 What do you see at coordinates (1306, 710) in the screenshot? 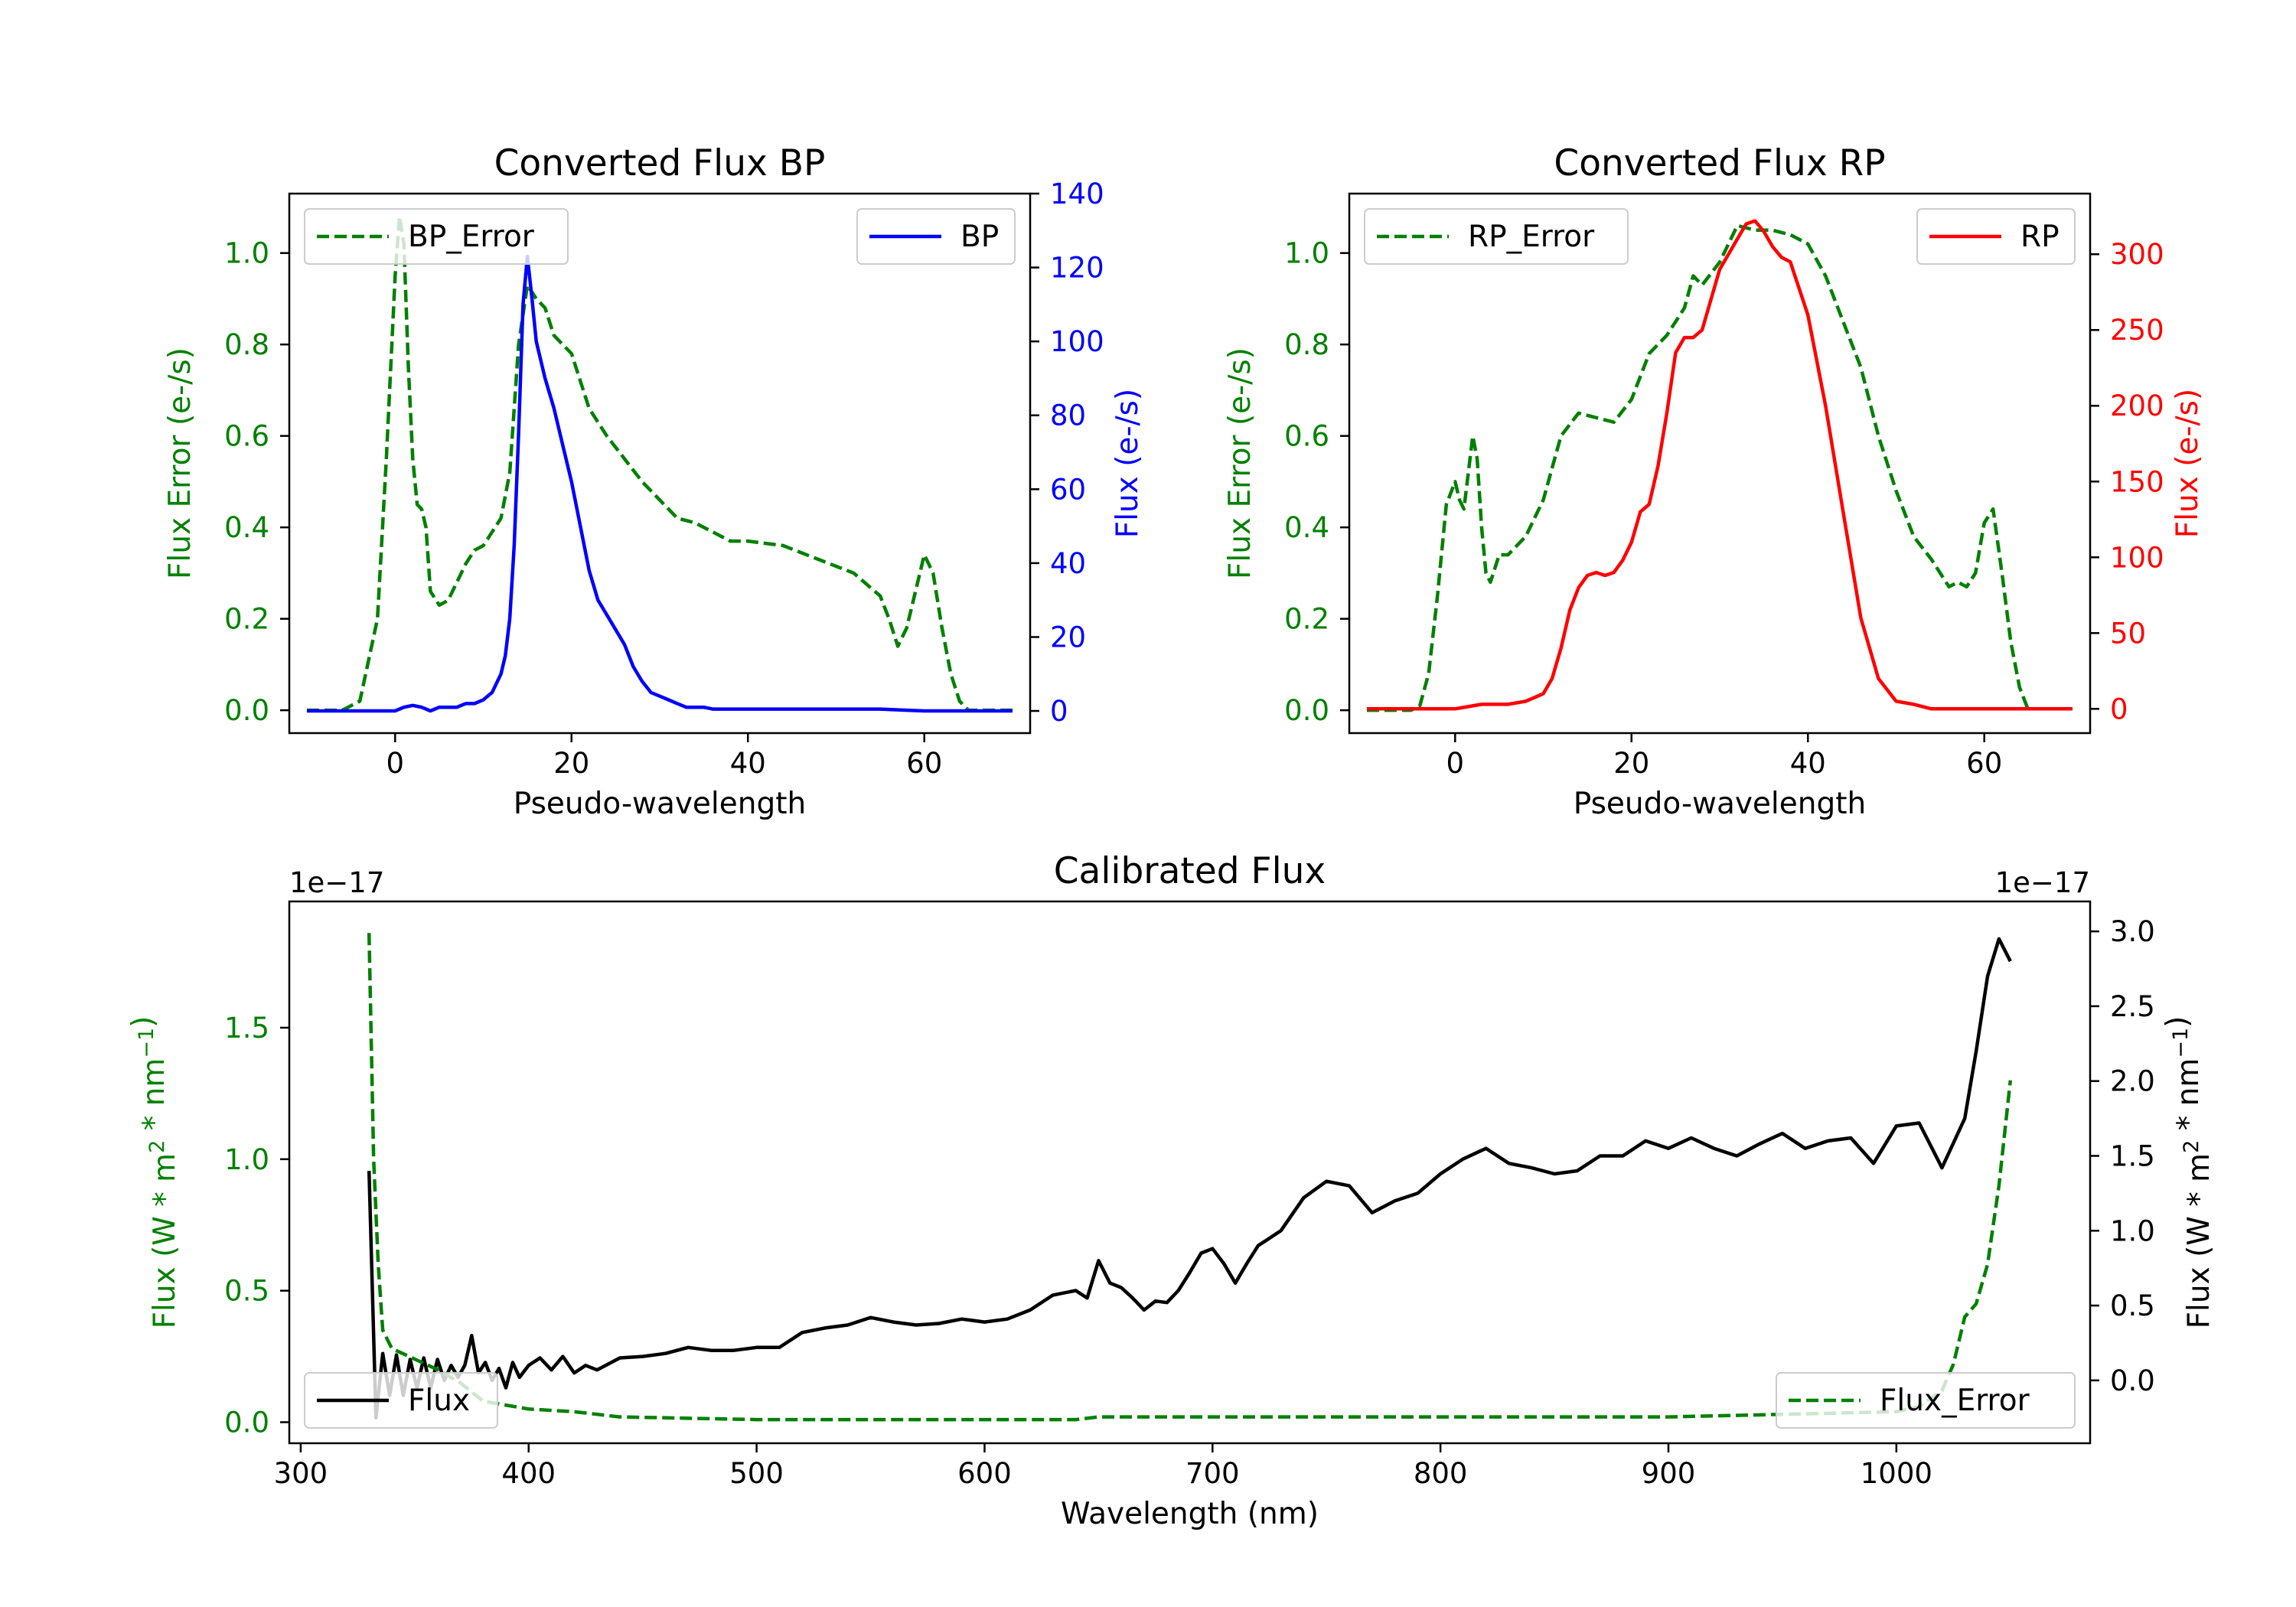
I see `rp-left-tick-label: 0.0` at bounding box center [1306, 710].